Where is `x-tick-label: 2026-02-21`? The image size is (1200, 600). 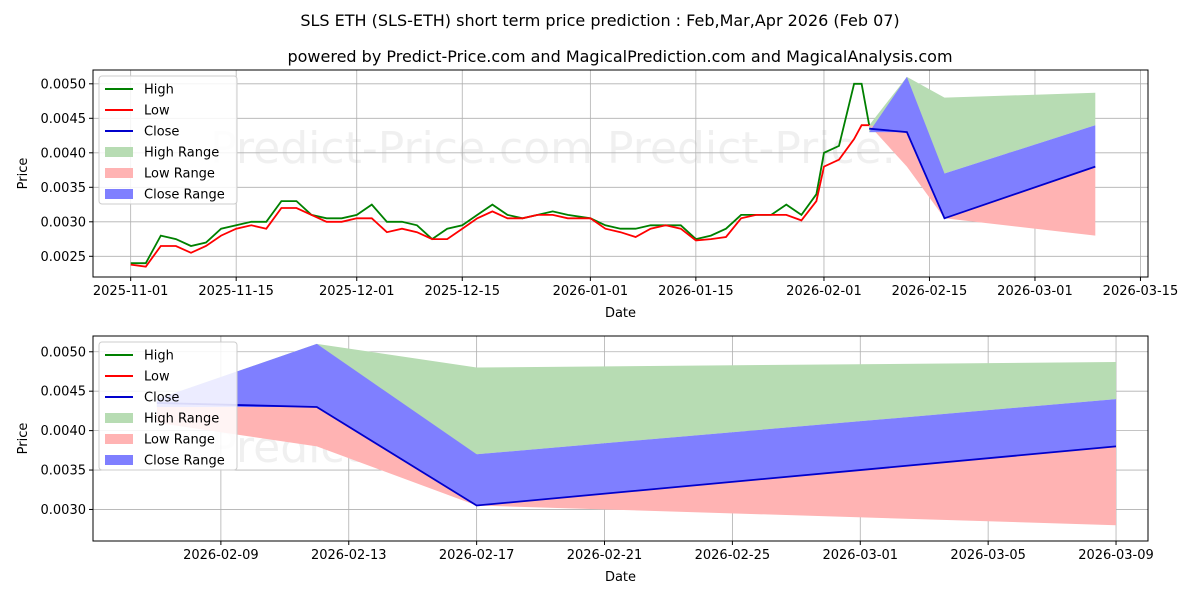 x-tick-label: 2026-02-21 is located at coordinates (605, 555).